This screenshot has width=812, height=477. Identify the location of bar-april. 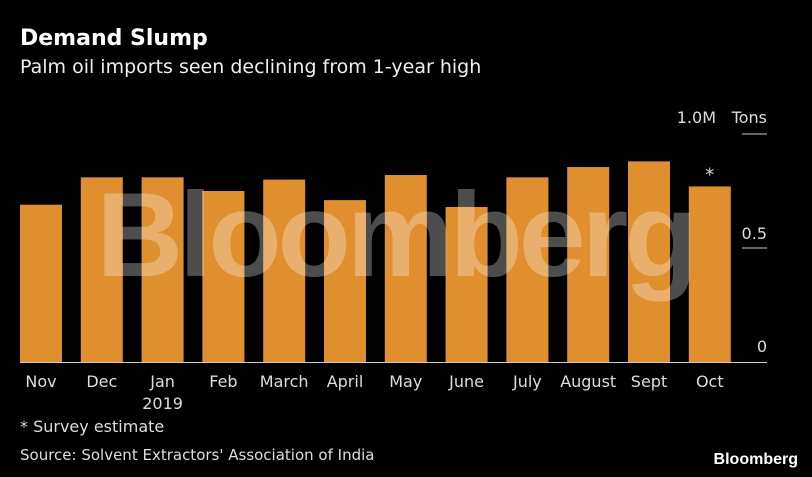
(345, 281).